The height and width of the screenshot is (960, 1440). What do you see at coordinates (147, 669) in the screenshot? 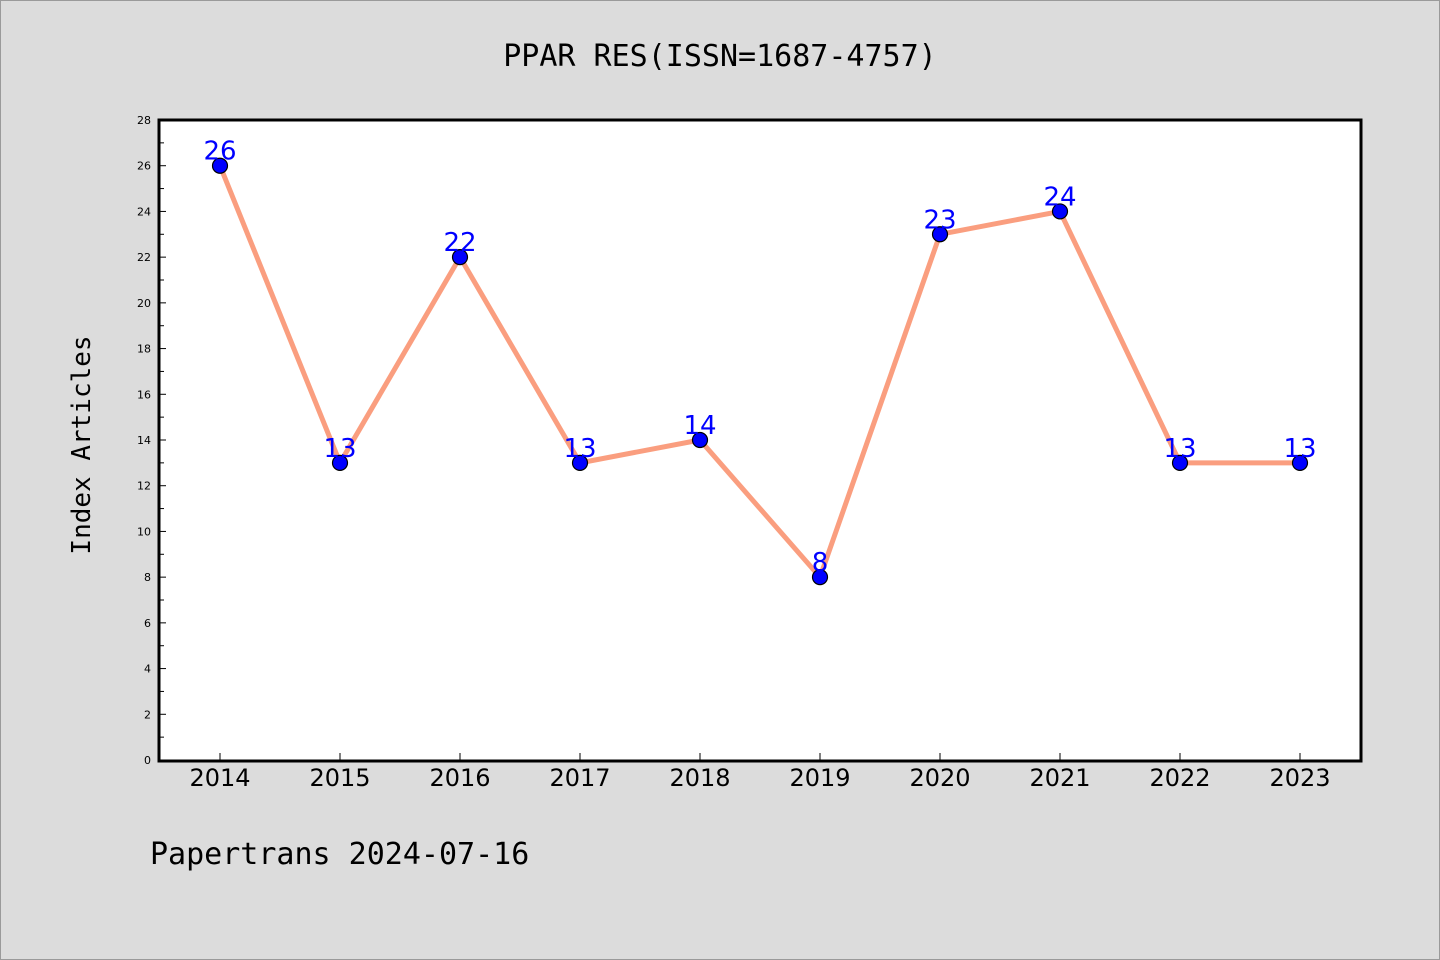
I see `y-tick-label: 4` at bounding box center [147, 669].